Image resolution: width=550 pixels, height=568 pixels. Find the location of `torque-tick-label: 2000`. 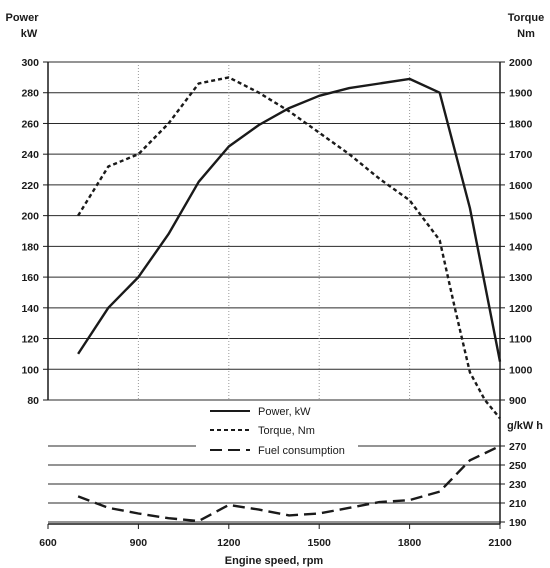

torque-tick-label: 2000 is located at coordinates (521, 63).